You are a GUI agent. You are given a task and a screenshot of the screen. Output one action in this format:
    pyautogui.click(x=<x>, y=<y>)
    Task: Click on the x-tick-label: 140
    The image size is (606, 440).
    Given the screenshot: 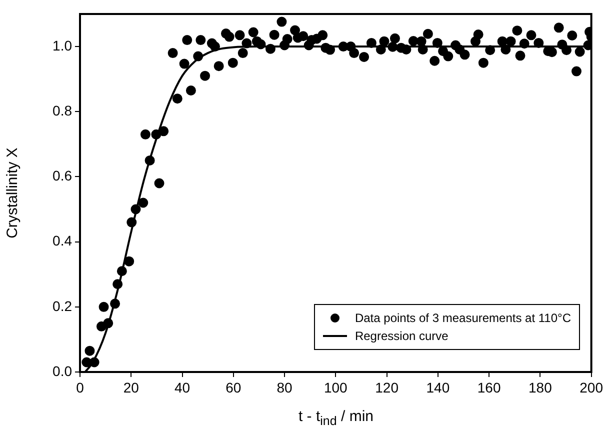 What is the action you would take?
    pyautogui.click(x=438, y=387)
    